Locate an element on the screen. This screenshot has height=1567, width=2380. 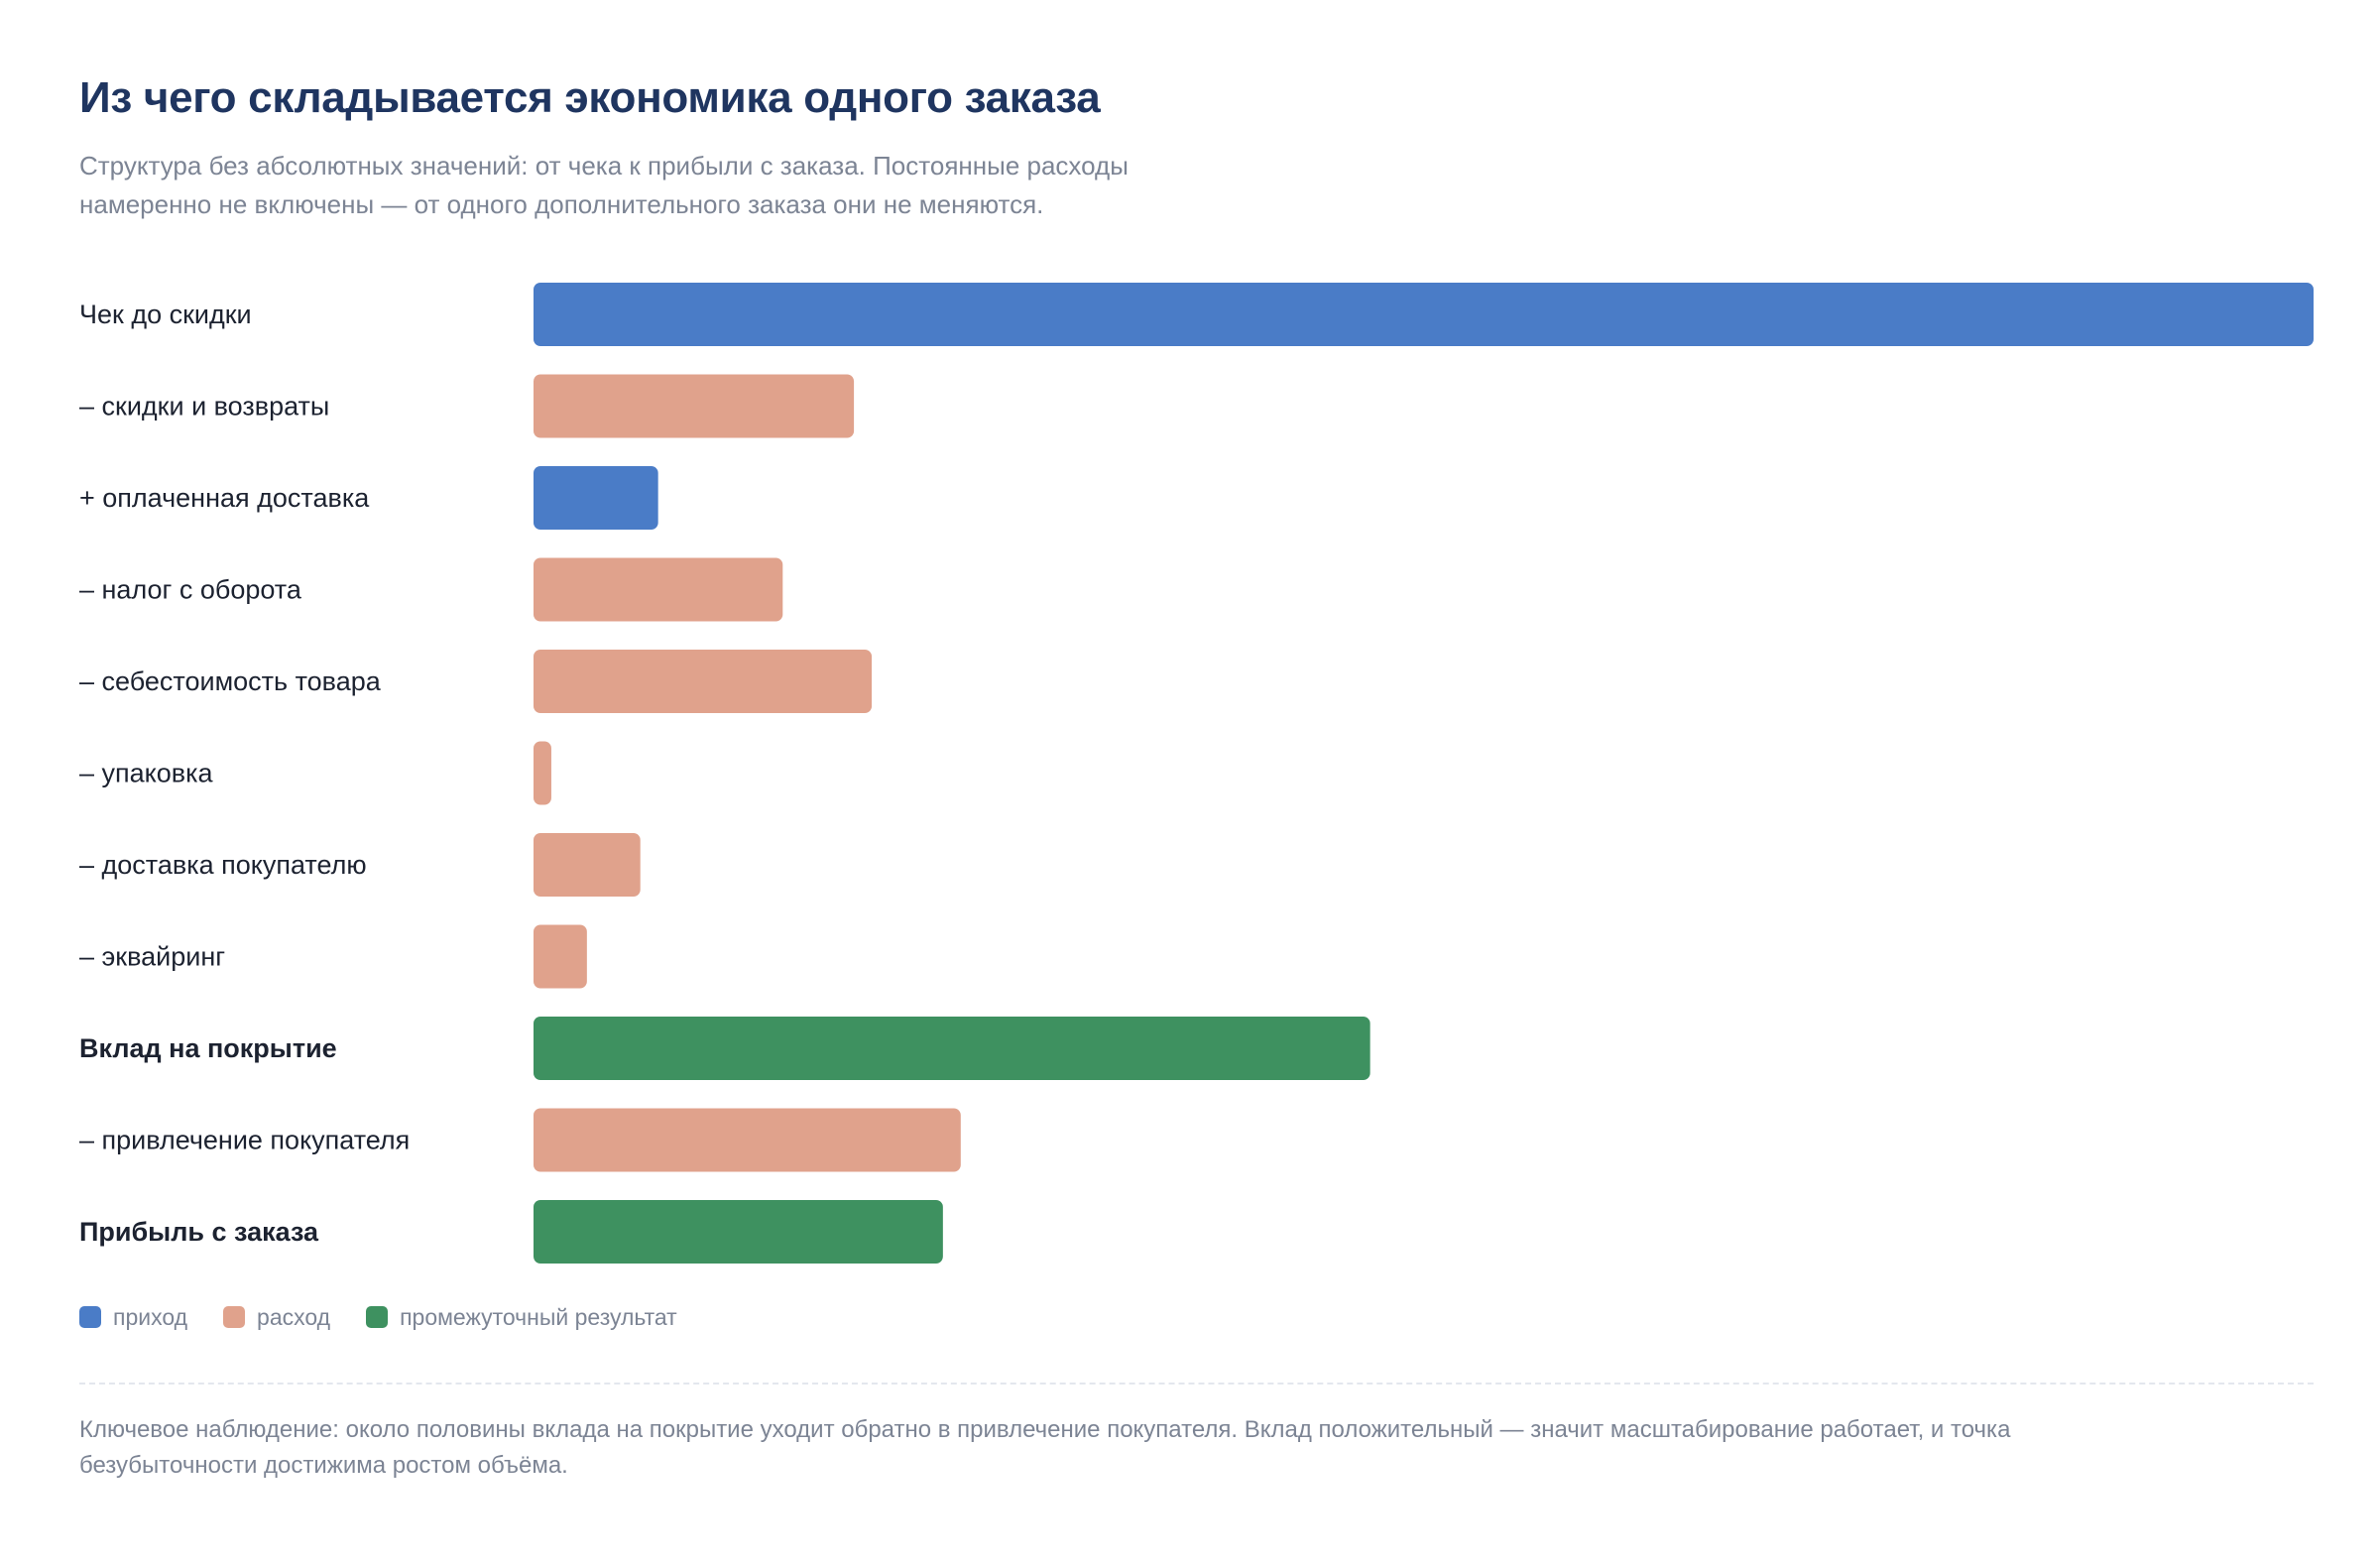
bar-label: – эквайринг is located at coordinates (152, 957).